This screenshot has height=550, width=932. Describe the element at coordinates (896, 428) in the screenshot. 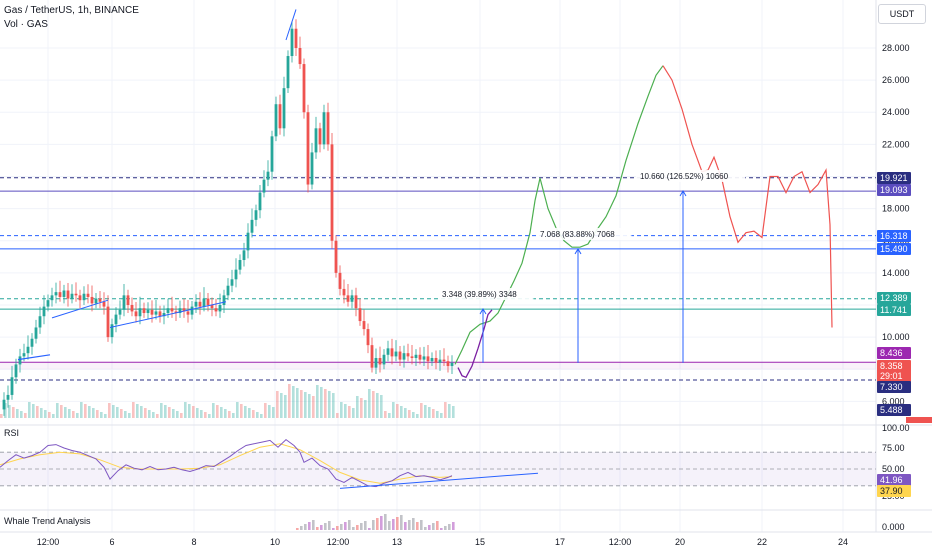

I see `rsi-tick-label: 100.00` at that location.